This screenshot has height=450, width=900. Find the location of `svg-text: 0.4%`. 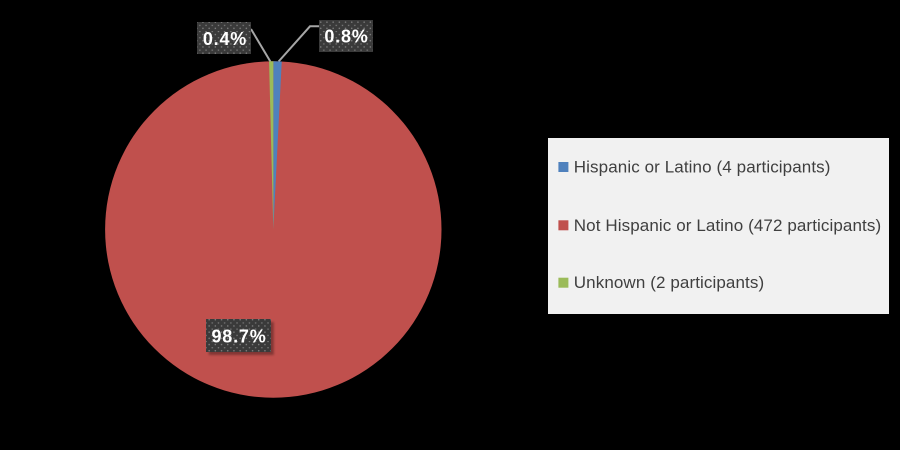

svg-text: 0.4% is located at coordinates (225, 39).